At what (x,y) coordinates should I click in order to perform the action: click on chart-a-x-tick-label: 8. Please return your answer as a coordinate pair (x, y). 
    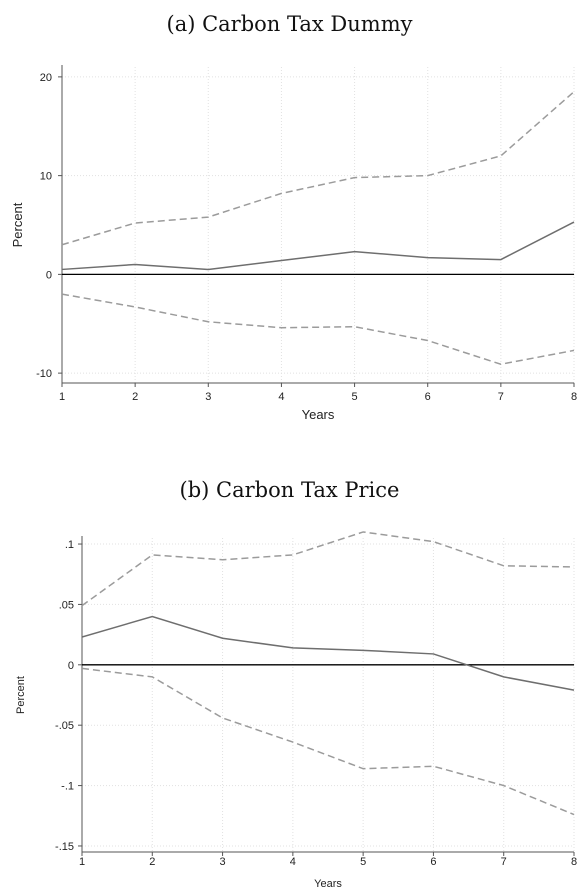
    Looking at the image, I should click on (574, 397).